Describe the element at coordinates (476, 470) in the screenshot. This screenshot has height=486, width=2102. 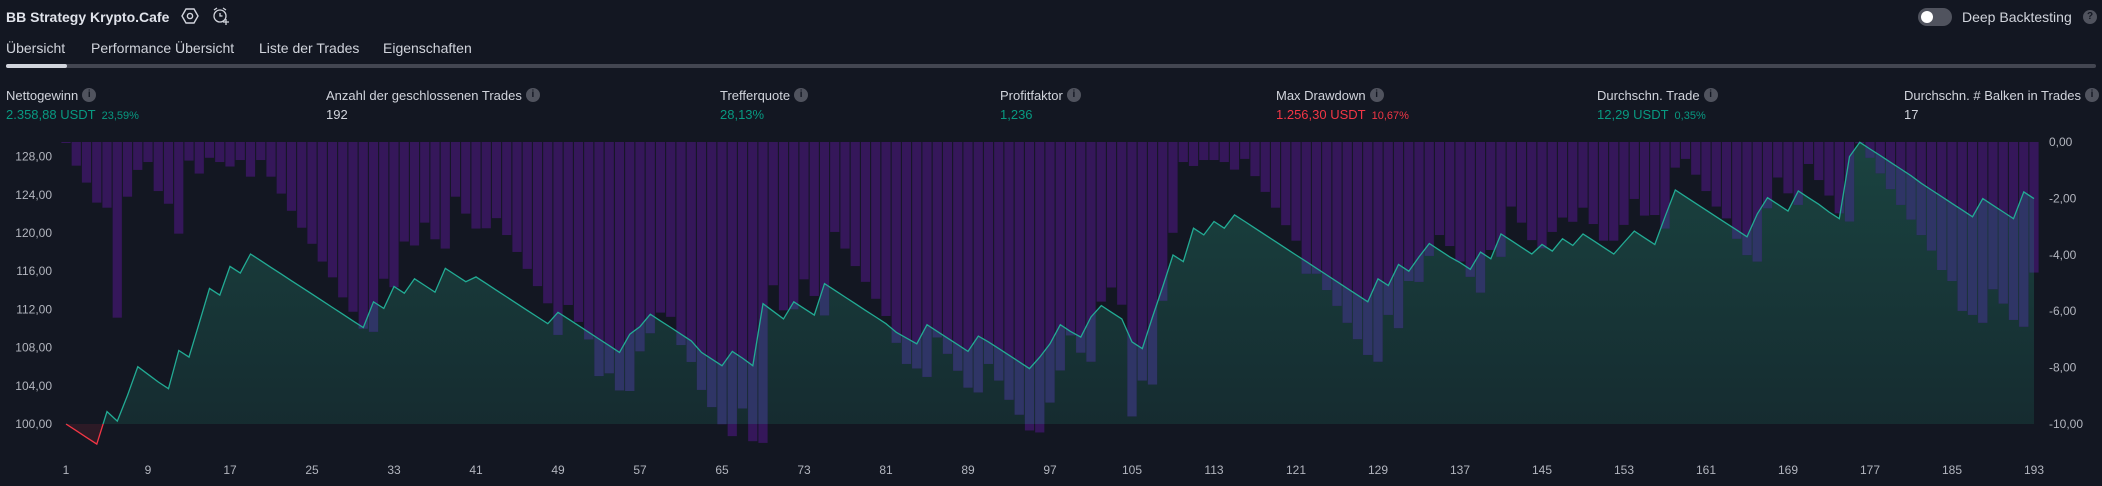
I see `x-axis-tick: 41` at that location.